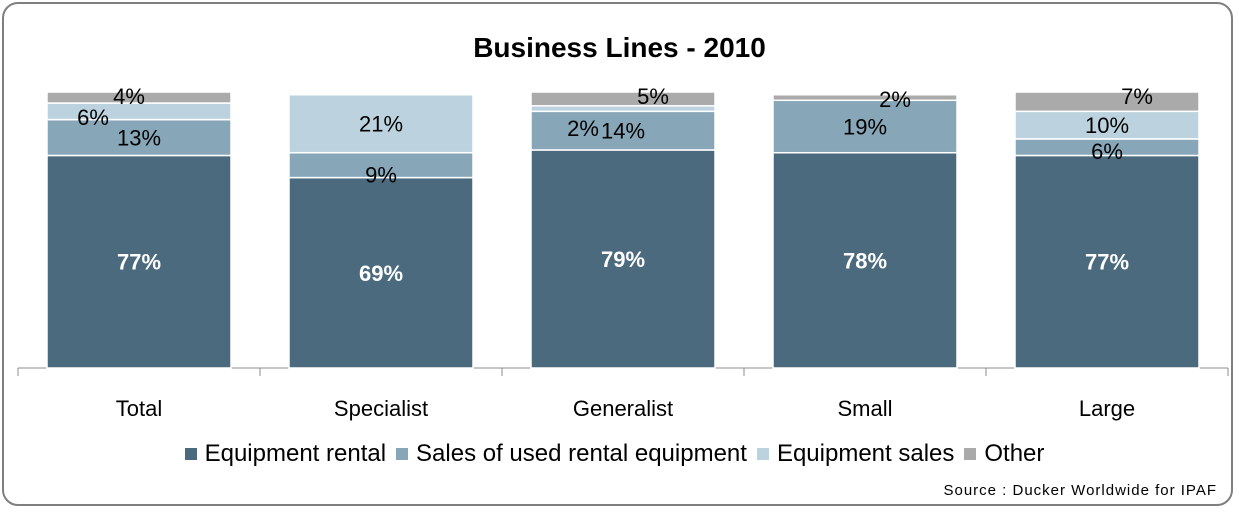 This screenshot has width=1239, height=512. I want to click on legend-label: Sales of used rental equipment, so click(581, 453).